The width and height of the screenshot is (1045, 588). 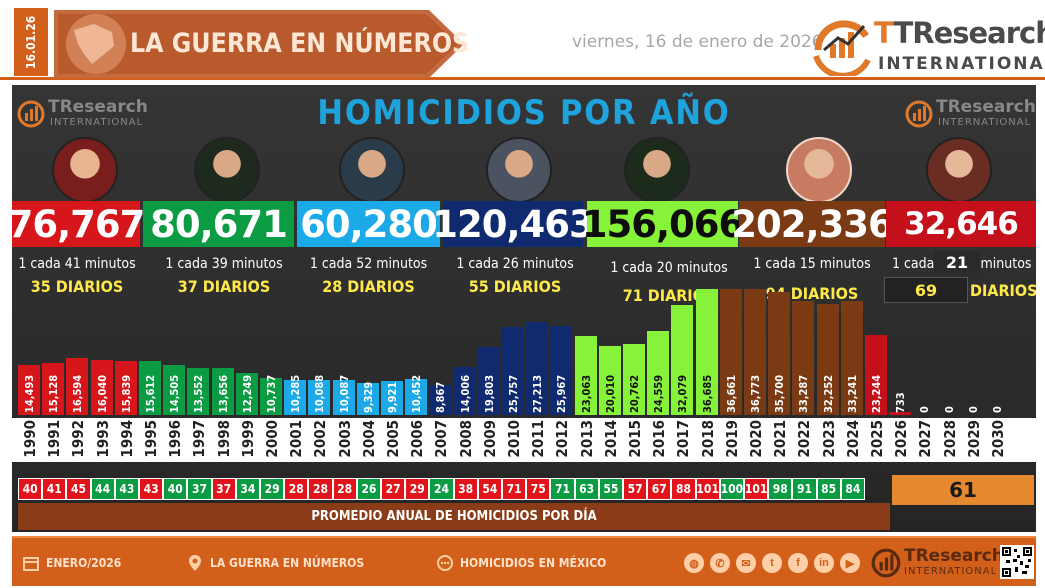 What do you see at coordinates (824, 563) in the screenshot?
I see `linkedin-icon: in` at bounding box center [824, 563].